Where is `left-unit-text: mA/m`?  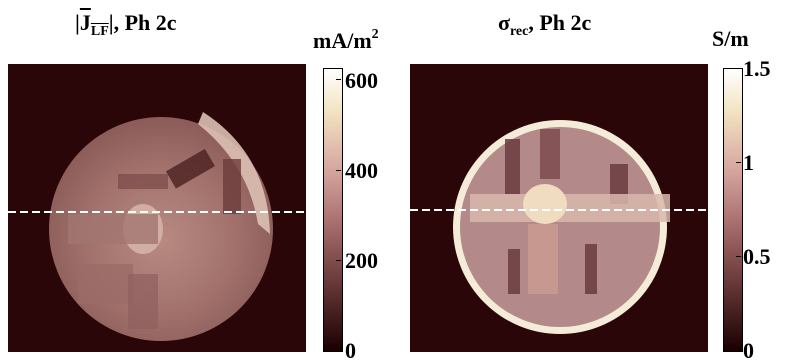 left-unit-text: mA/m is located at coordinates (342, 40).